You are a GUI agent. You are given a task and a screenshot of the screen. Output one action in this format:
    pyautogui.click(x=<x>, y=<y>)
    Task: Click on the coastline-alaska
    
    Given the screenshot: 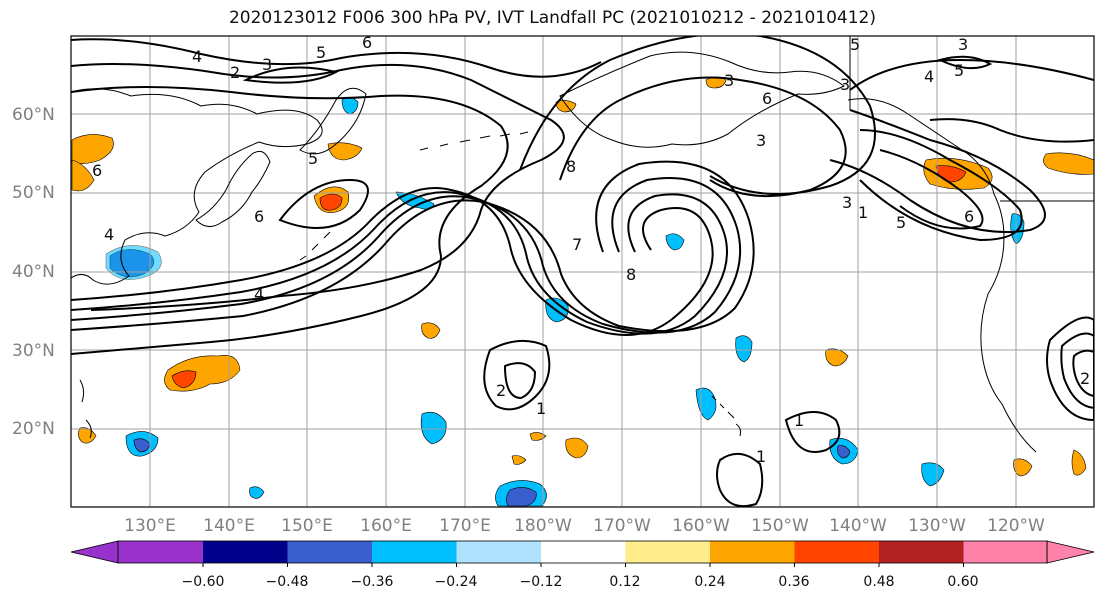 What is the action you would take?
    pyautogui.click(x=702, y=99)
    